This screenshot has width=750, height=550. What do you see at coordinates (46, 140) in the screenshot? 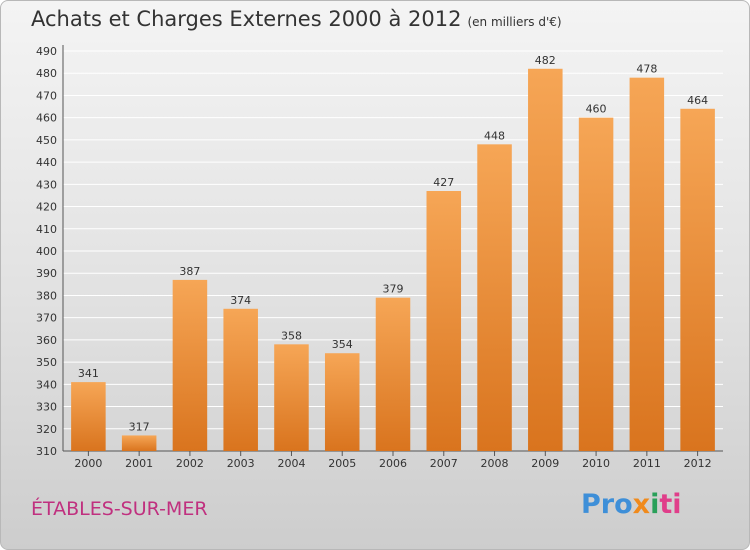
I see `y-tick-label: 450` at bounding box center [46, 140].